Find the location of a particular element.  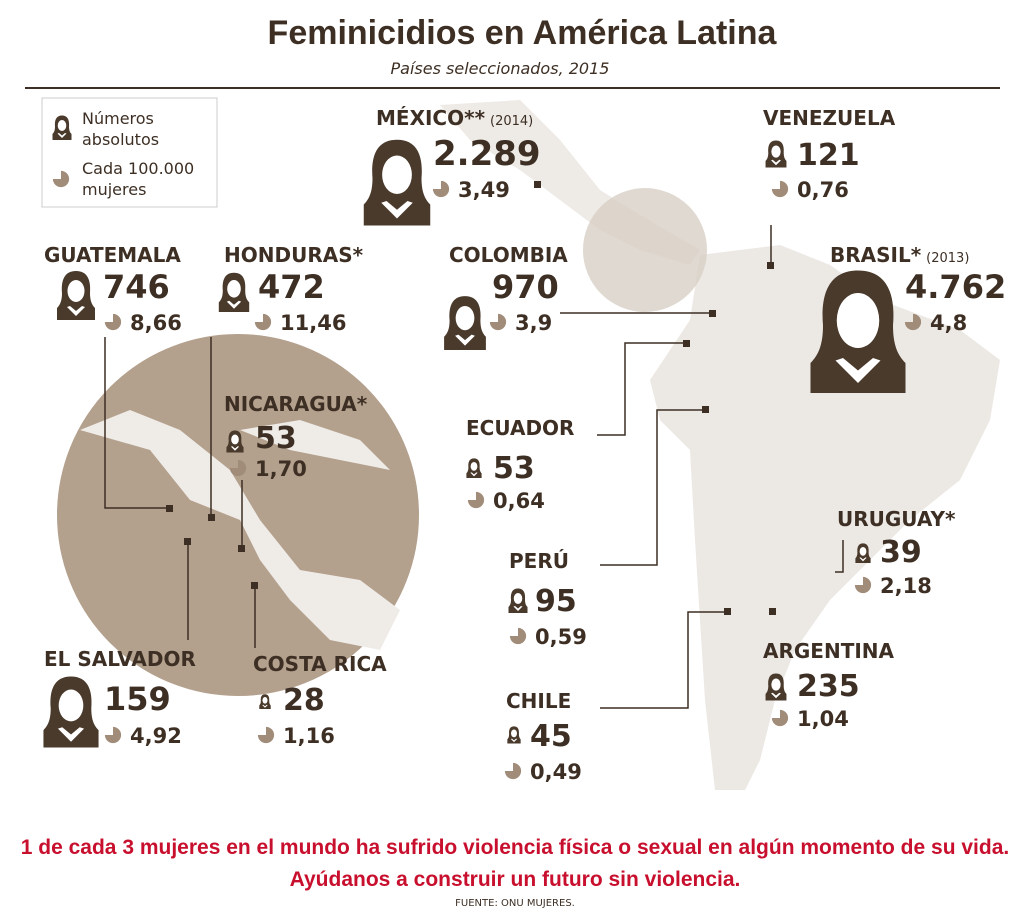

country-name: MÉXICO** is located at coordinates (431, 118).